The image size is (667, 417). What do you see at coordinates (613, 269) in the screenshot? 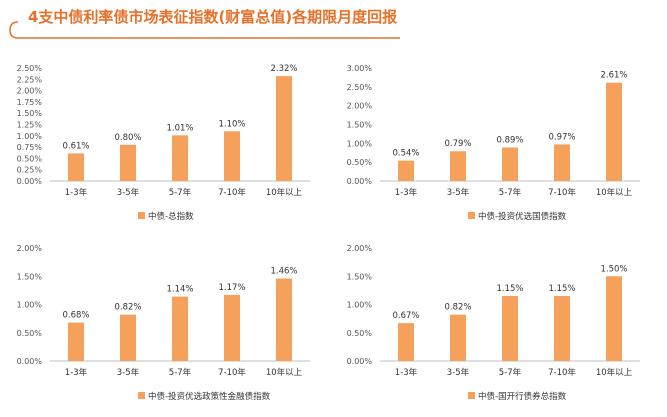
I see `data-label: 1.50%` at bounding box center [613, 269].